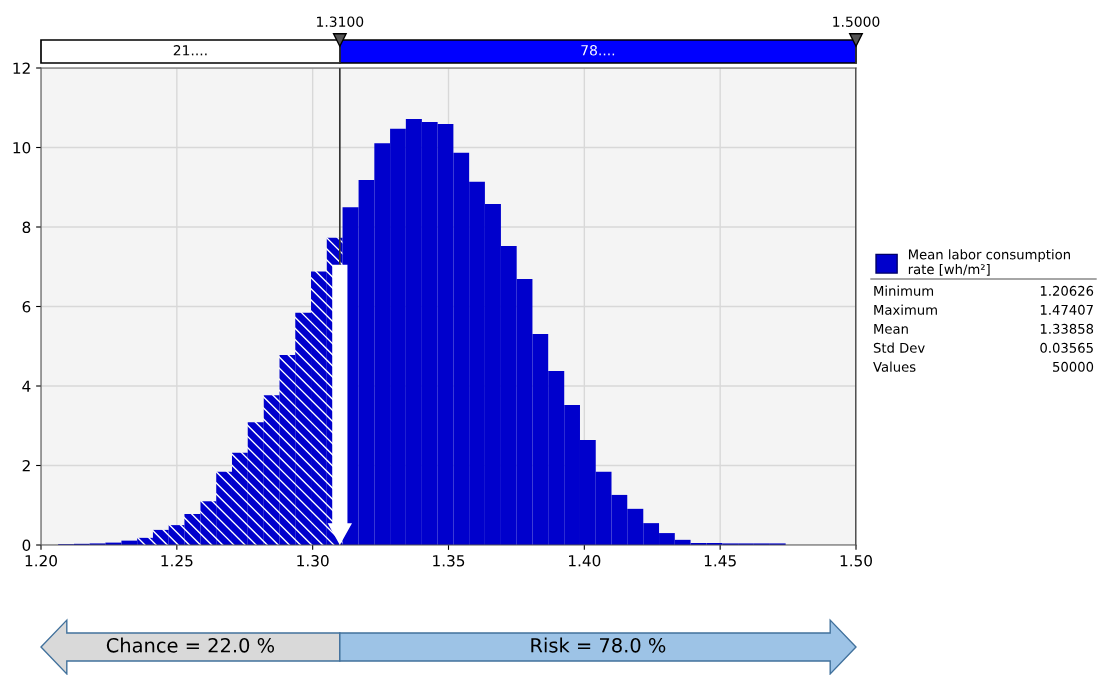  I want to click on text: Chance = 22.0 %, so click(190, 645).